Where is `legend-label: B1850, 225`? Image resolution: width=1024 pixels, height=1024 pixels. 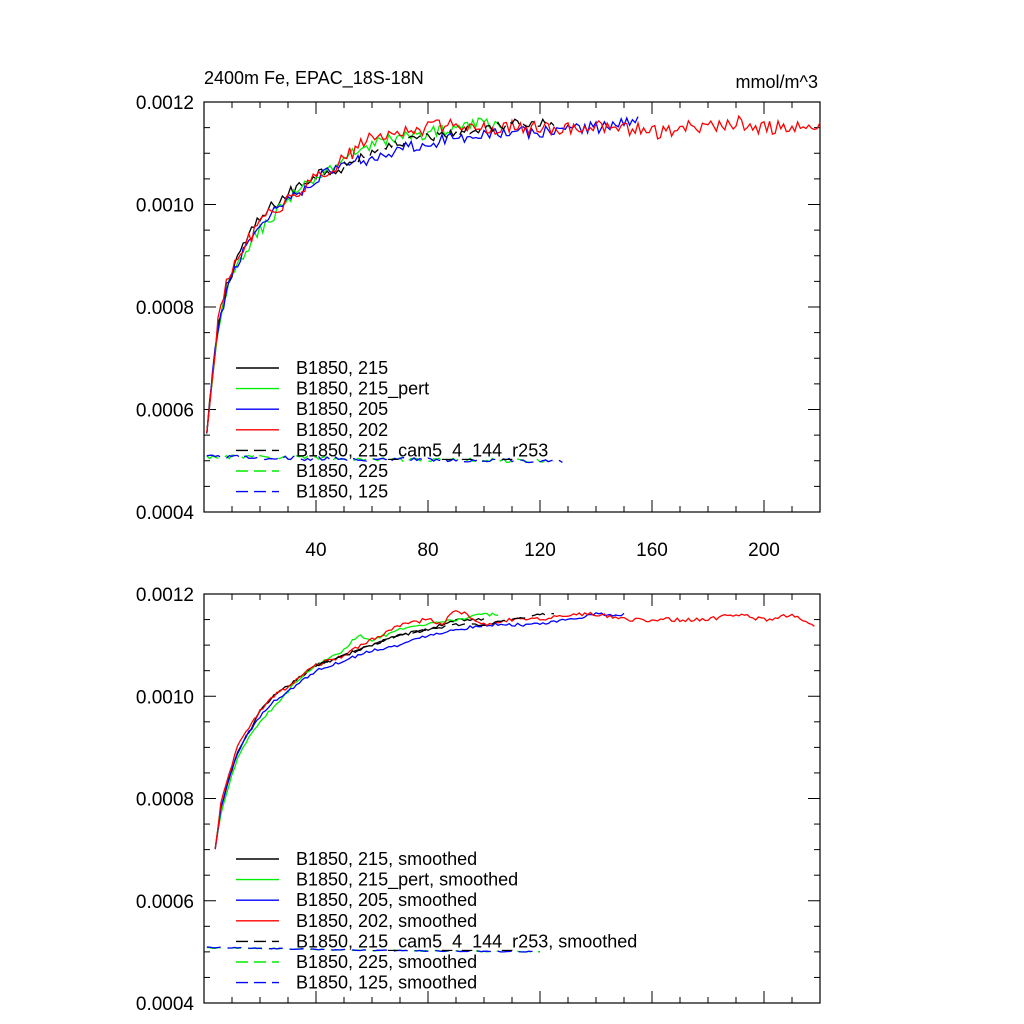 legend-label: B1850, 225 is located at coordinates (342, 471).